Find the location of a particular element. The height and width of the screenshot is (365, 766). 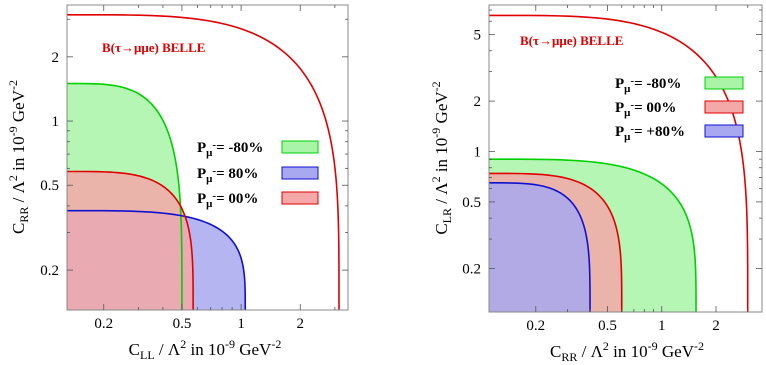

y-axis-title: CRR / Λ2 in 10-9 GeV-2 is located at coordinates (18, 157).